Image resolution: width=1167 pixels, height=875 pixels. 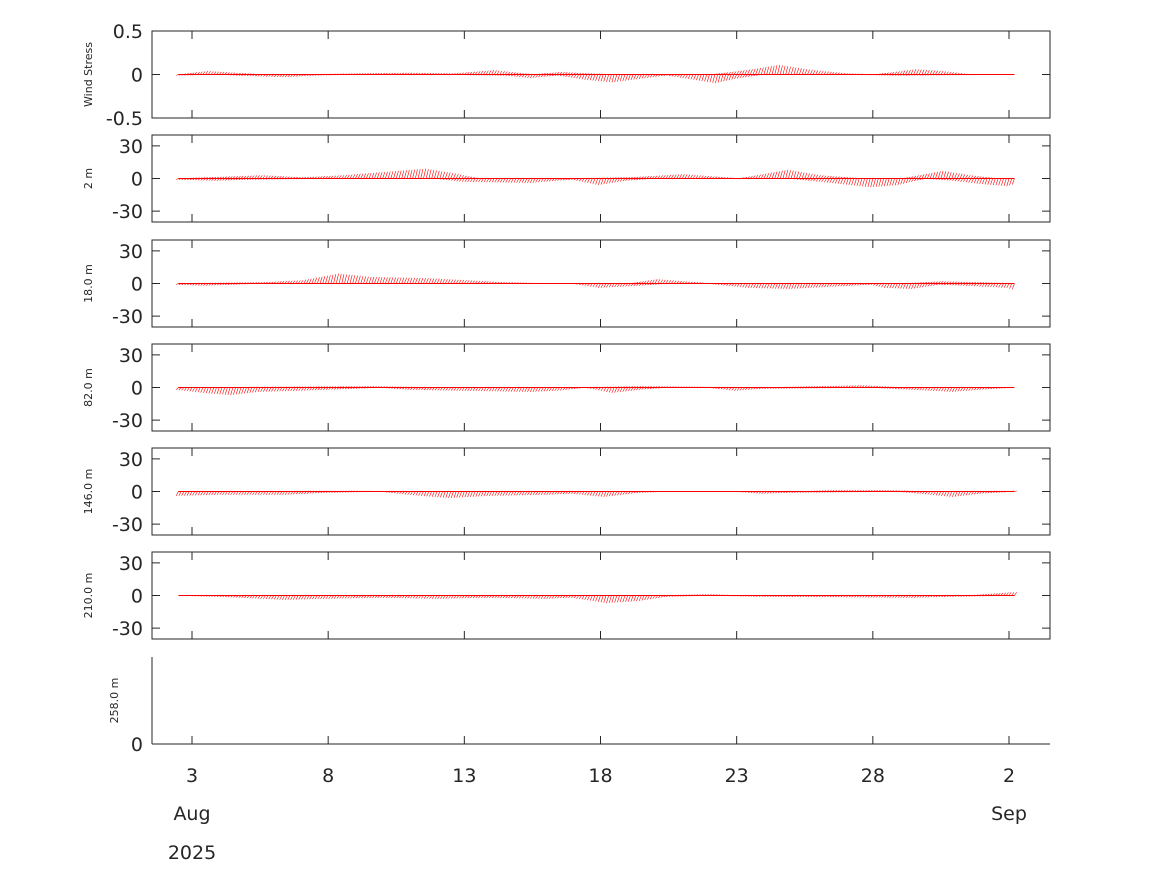 What do you see at coordinates (579, 706) in the screenshot?
I see `panel-7: 0 258.0 m` at bounding box center [579, 706].